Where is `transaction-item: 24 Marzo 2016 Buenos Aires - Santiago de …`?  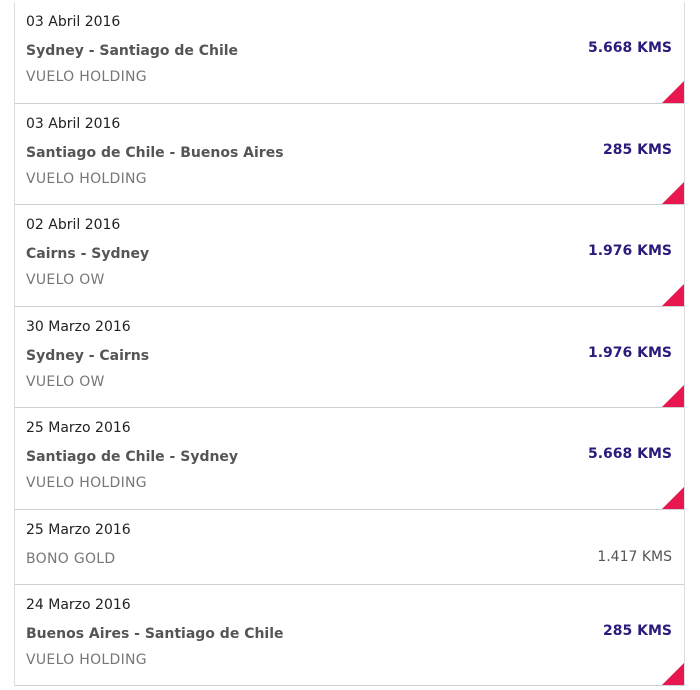
transaction-item: 24 Marzo 2016 Buenos Aires - Santiago de … is located at coordinates (349, 635).